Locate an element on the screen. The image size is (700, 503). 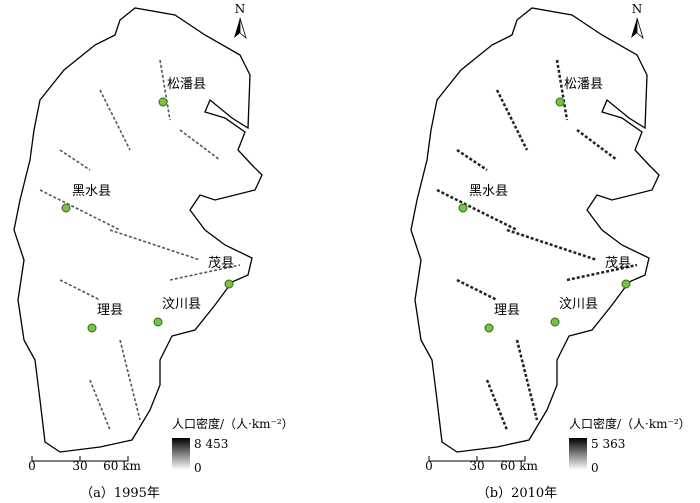
legend-max: 8 453 is located at coordinates (211, 444).